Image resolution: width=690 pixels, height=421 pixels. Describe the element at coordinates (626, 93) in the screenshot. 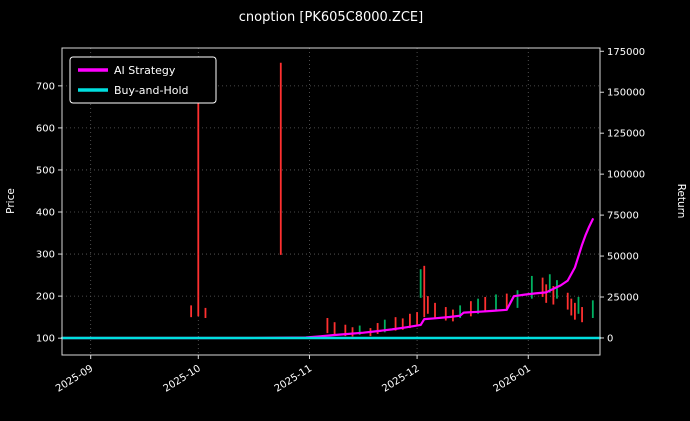

I see `y-tick-label-right: 150000` at that location.